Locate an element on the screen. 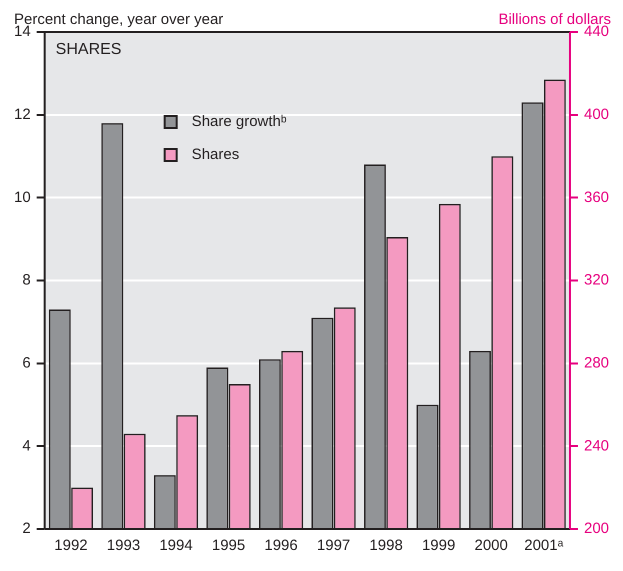  x-tick-label: 1996 is located at coordinates (281, 545).